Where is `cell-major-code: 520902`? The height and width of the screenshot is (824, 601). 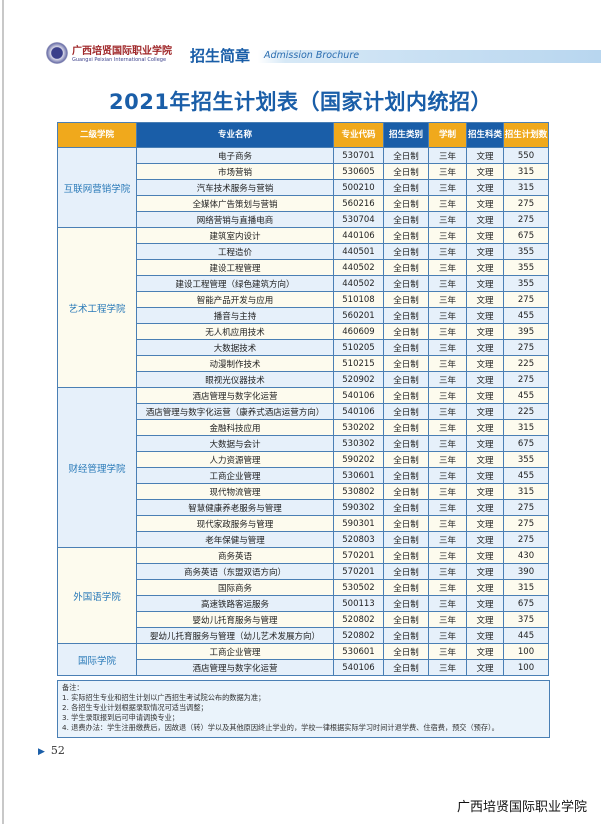 cell-major-code: 520902 is located at coordinates (358, 379).